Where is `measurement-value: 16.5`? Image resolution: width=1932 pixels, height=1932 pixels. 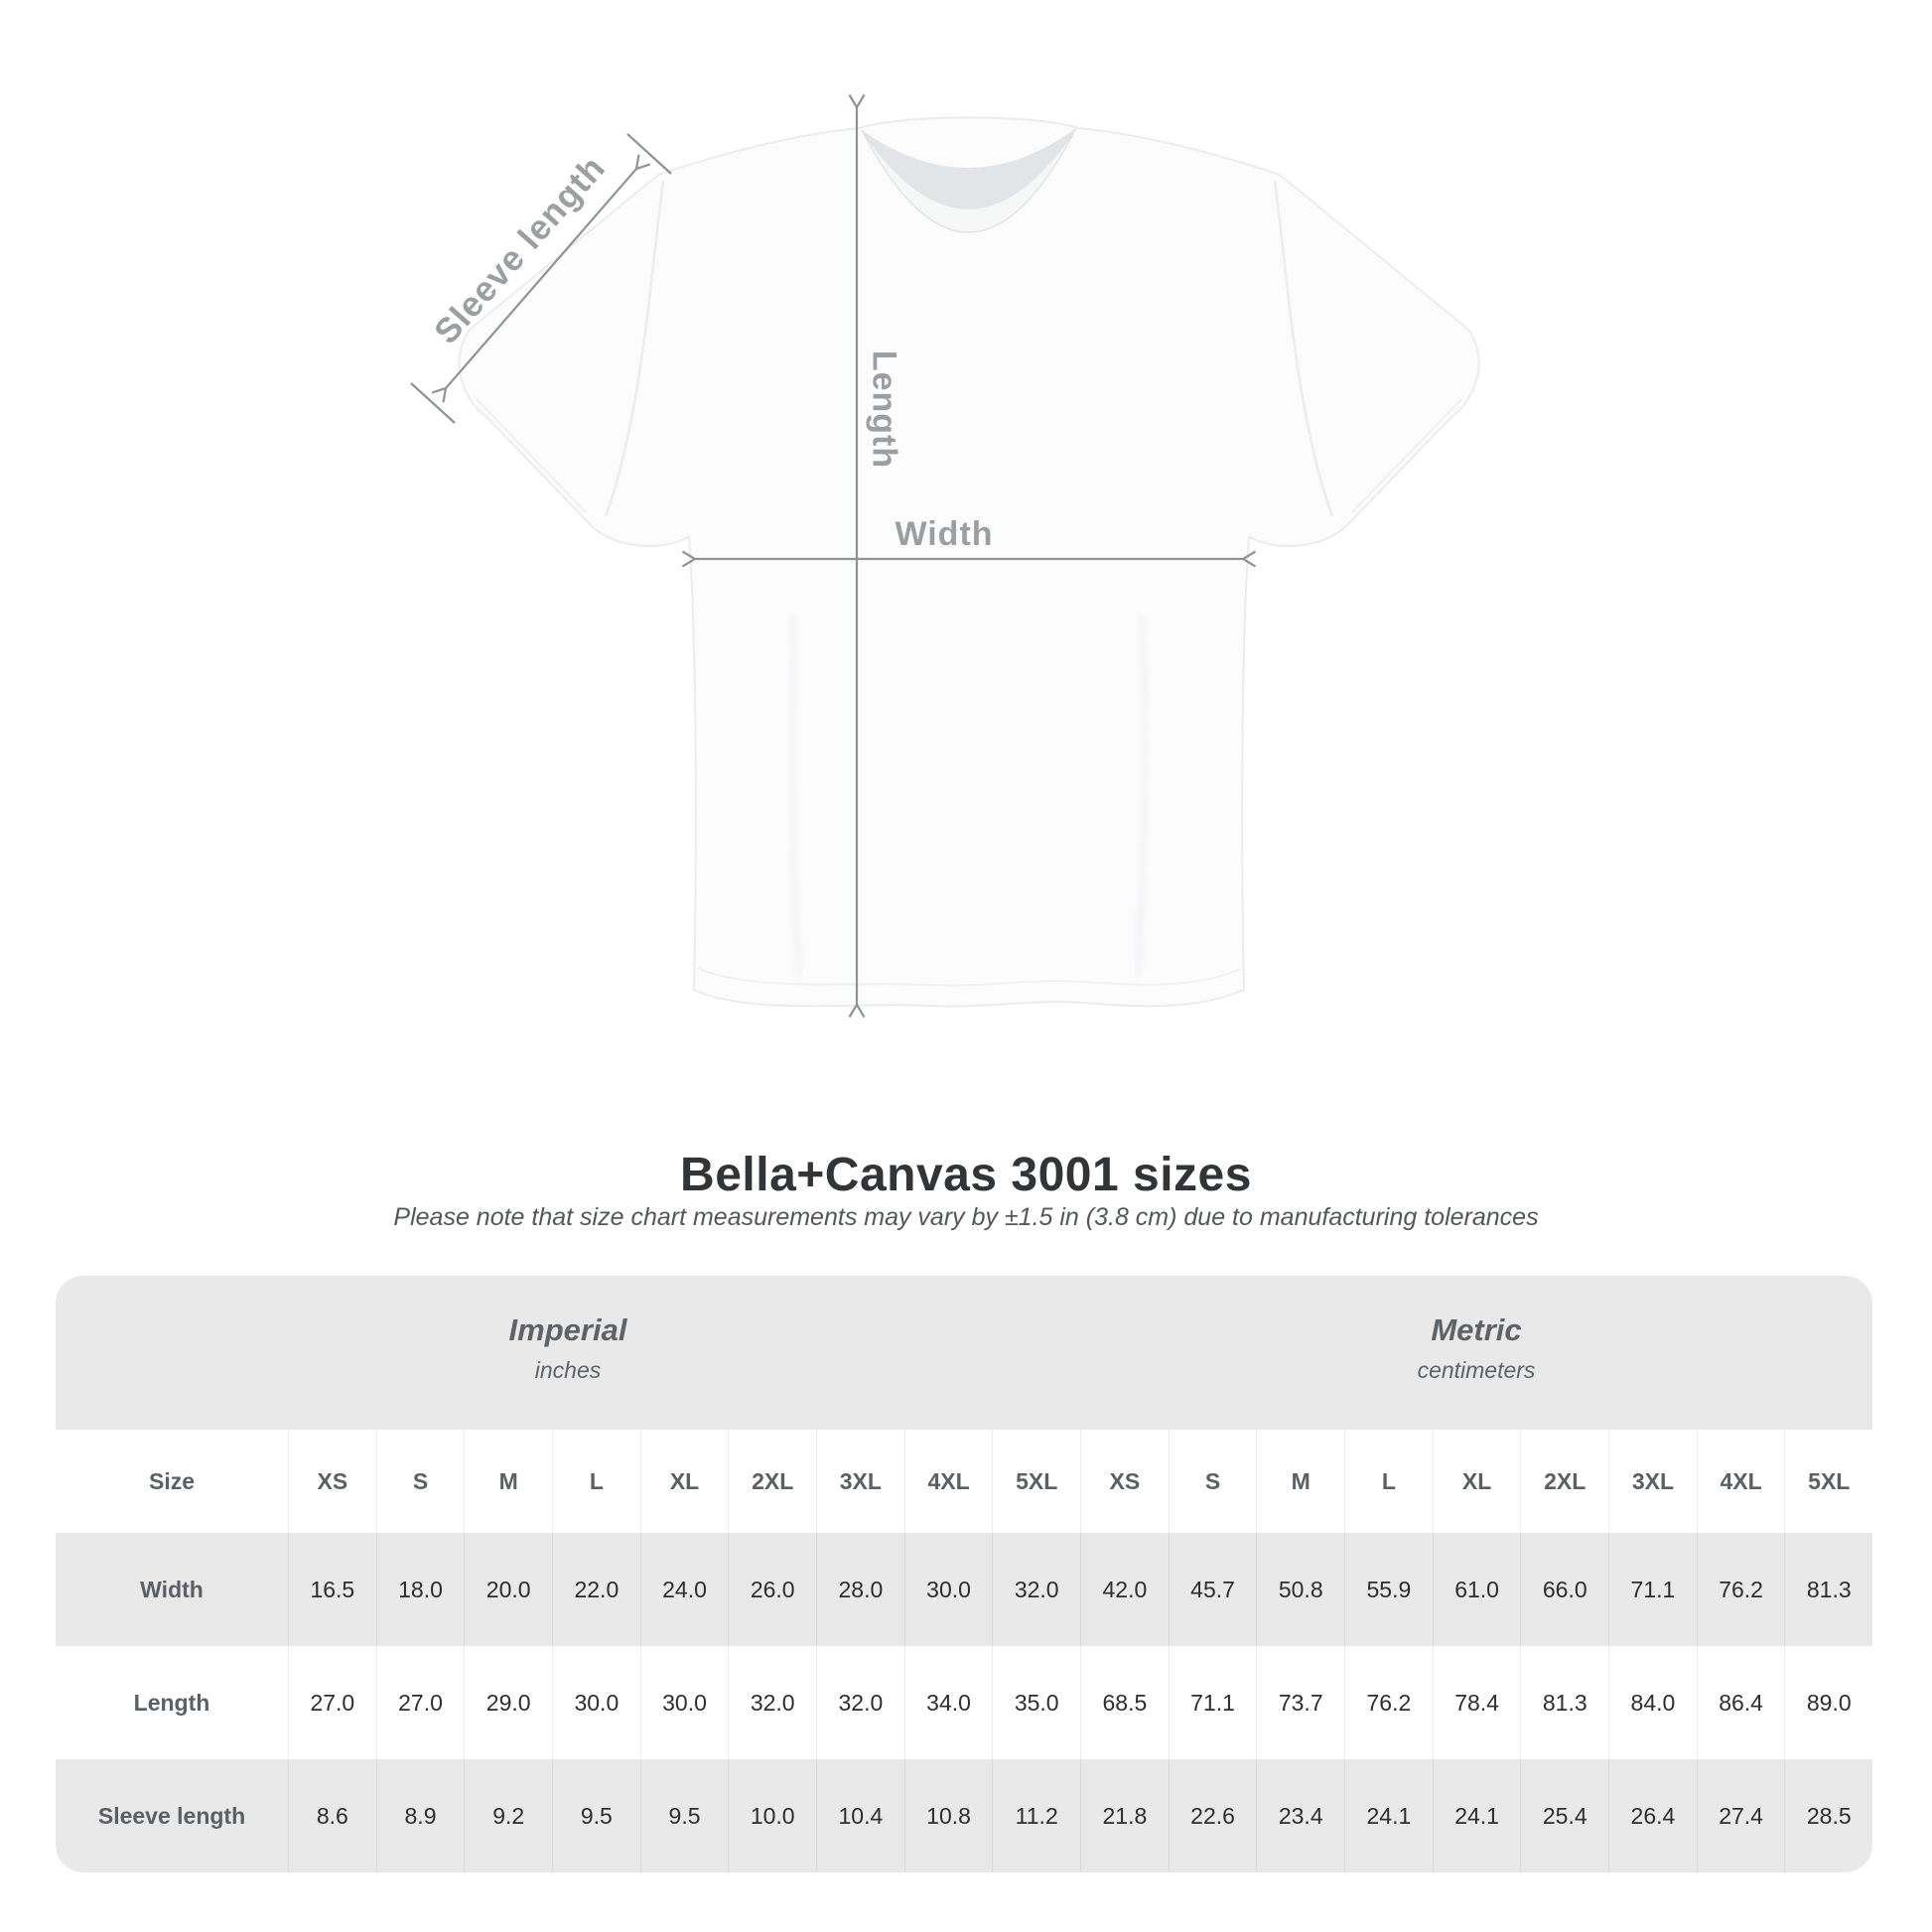
measurement-value: 16.5 is located at coordinates (332, 1589).